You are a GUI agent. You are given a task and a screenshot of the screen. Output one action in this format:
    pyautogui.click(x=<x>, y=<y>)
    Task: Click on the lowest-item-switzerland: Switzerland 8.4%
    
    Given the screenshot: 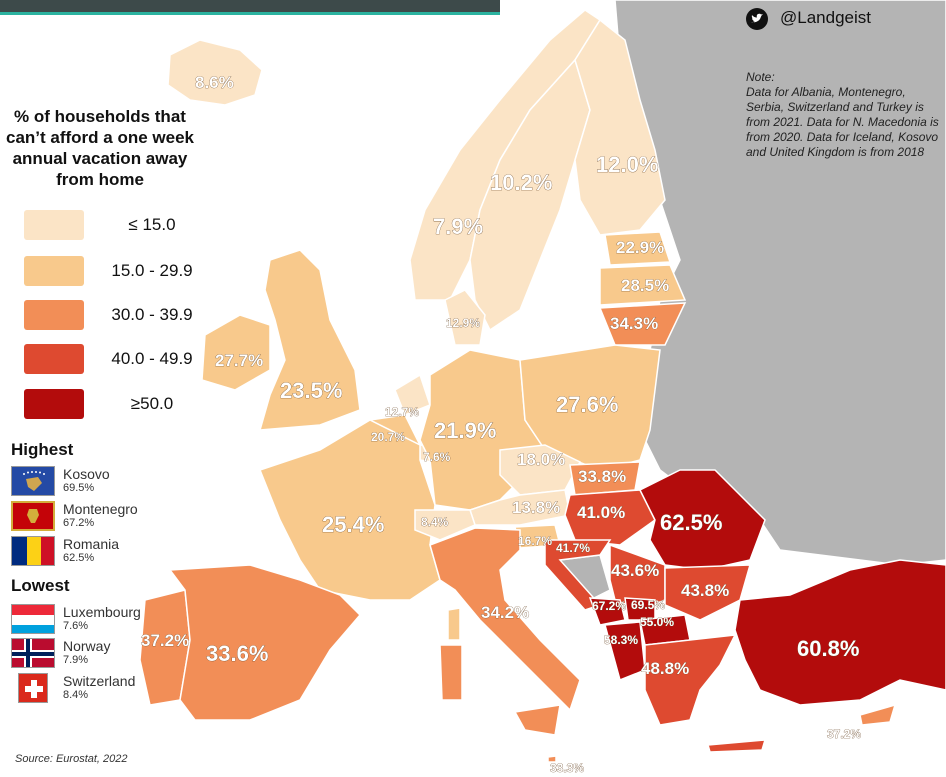 What is the action you would take?
    pyautogui.click(x=106, y=690)
    